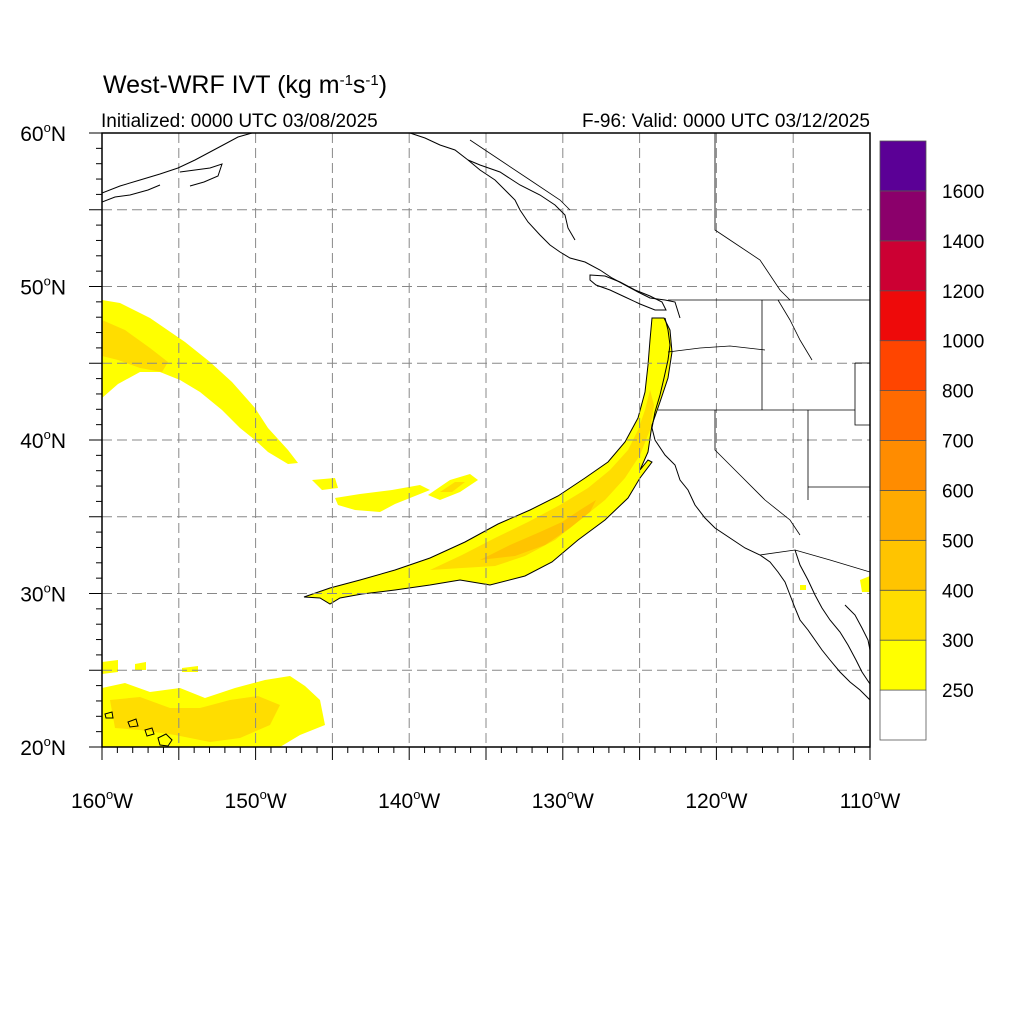 The image size is (1024, 1024). Describe the element at coordinates (177, 163) in the screenshot. I see `coastline-alaska` at that location.